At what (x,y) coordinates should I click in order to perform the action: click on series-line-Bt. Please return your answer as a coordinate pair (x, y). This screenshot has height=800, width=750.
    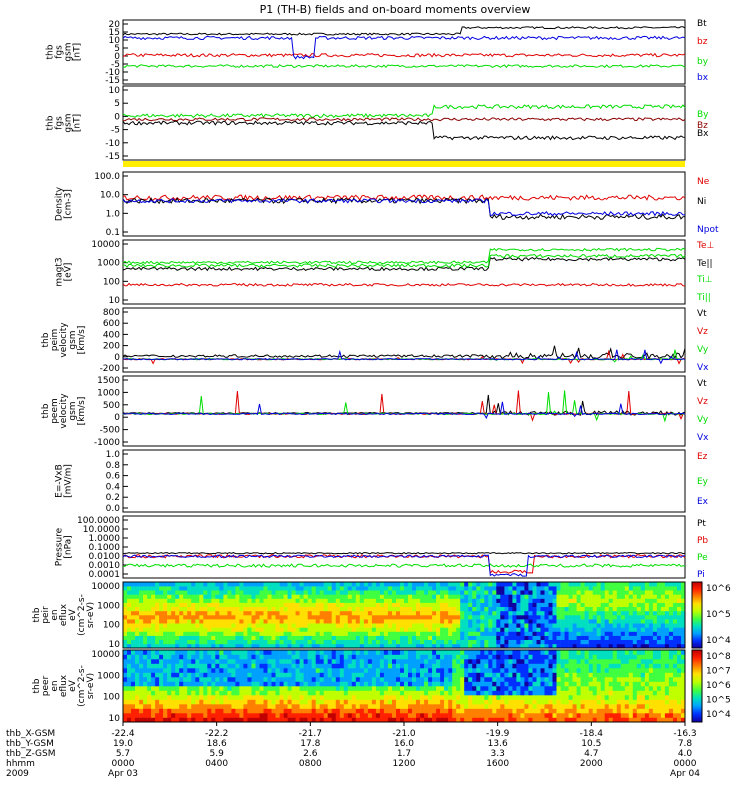
    Looking at the image, I should click on (404, 31).